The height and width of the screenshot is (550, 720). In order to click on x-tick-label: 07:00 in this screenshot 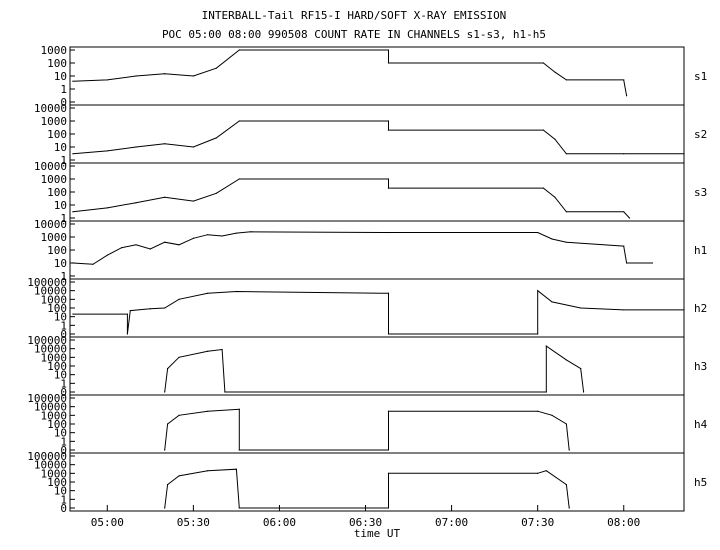, I will do `click(451, 522)`.